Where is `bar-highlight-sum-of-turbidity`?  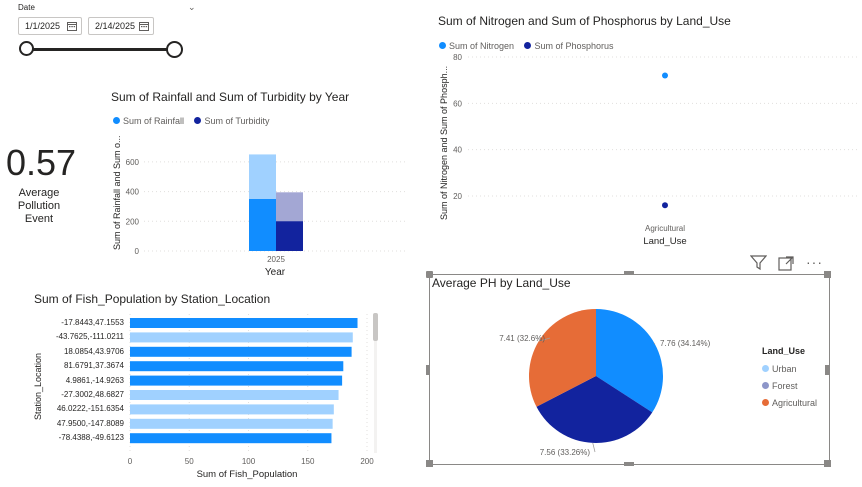
bar-highlight-sum-of-turbidity is located at coordinates (289, 236).